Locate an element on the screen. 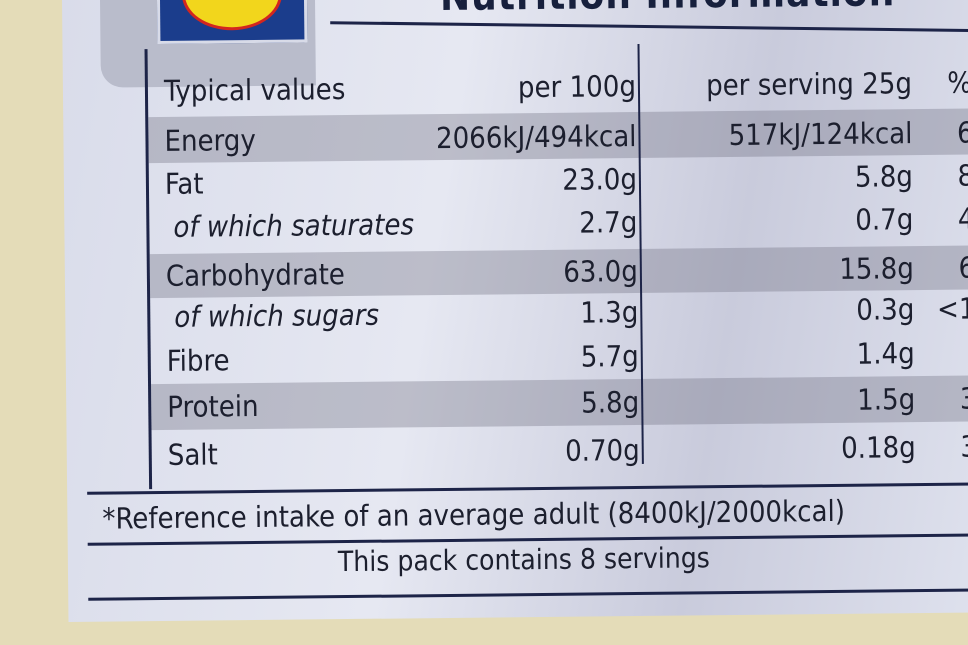 This screenshot has width=968, height=645. logo-circle is located at coordinates (232, 15).